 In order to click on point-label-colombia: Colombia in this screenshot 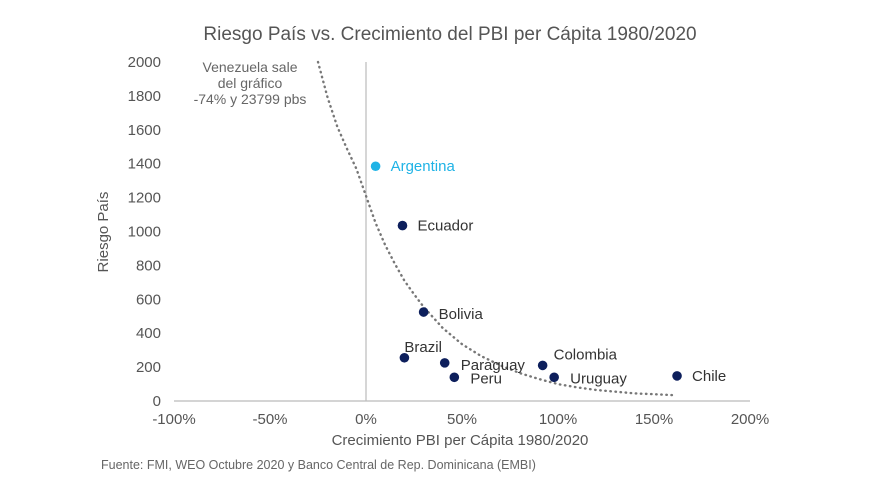, I will do `click(586, 354)`.